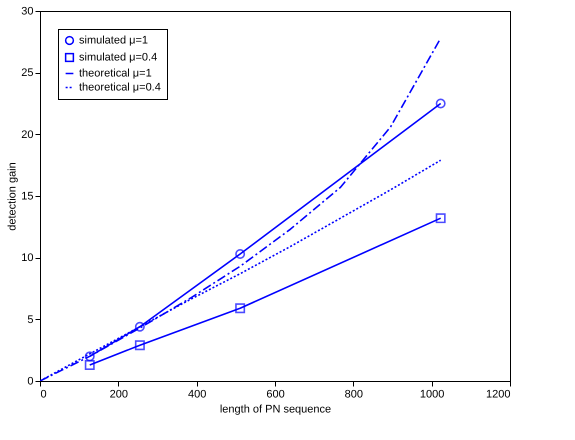  What do you see at coordinates (432, 394) in the screenshot?
I see `x-tick-label: 1000` at bounding box center [432, 394].